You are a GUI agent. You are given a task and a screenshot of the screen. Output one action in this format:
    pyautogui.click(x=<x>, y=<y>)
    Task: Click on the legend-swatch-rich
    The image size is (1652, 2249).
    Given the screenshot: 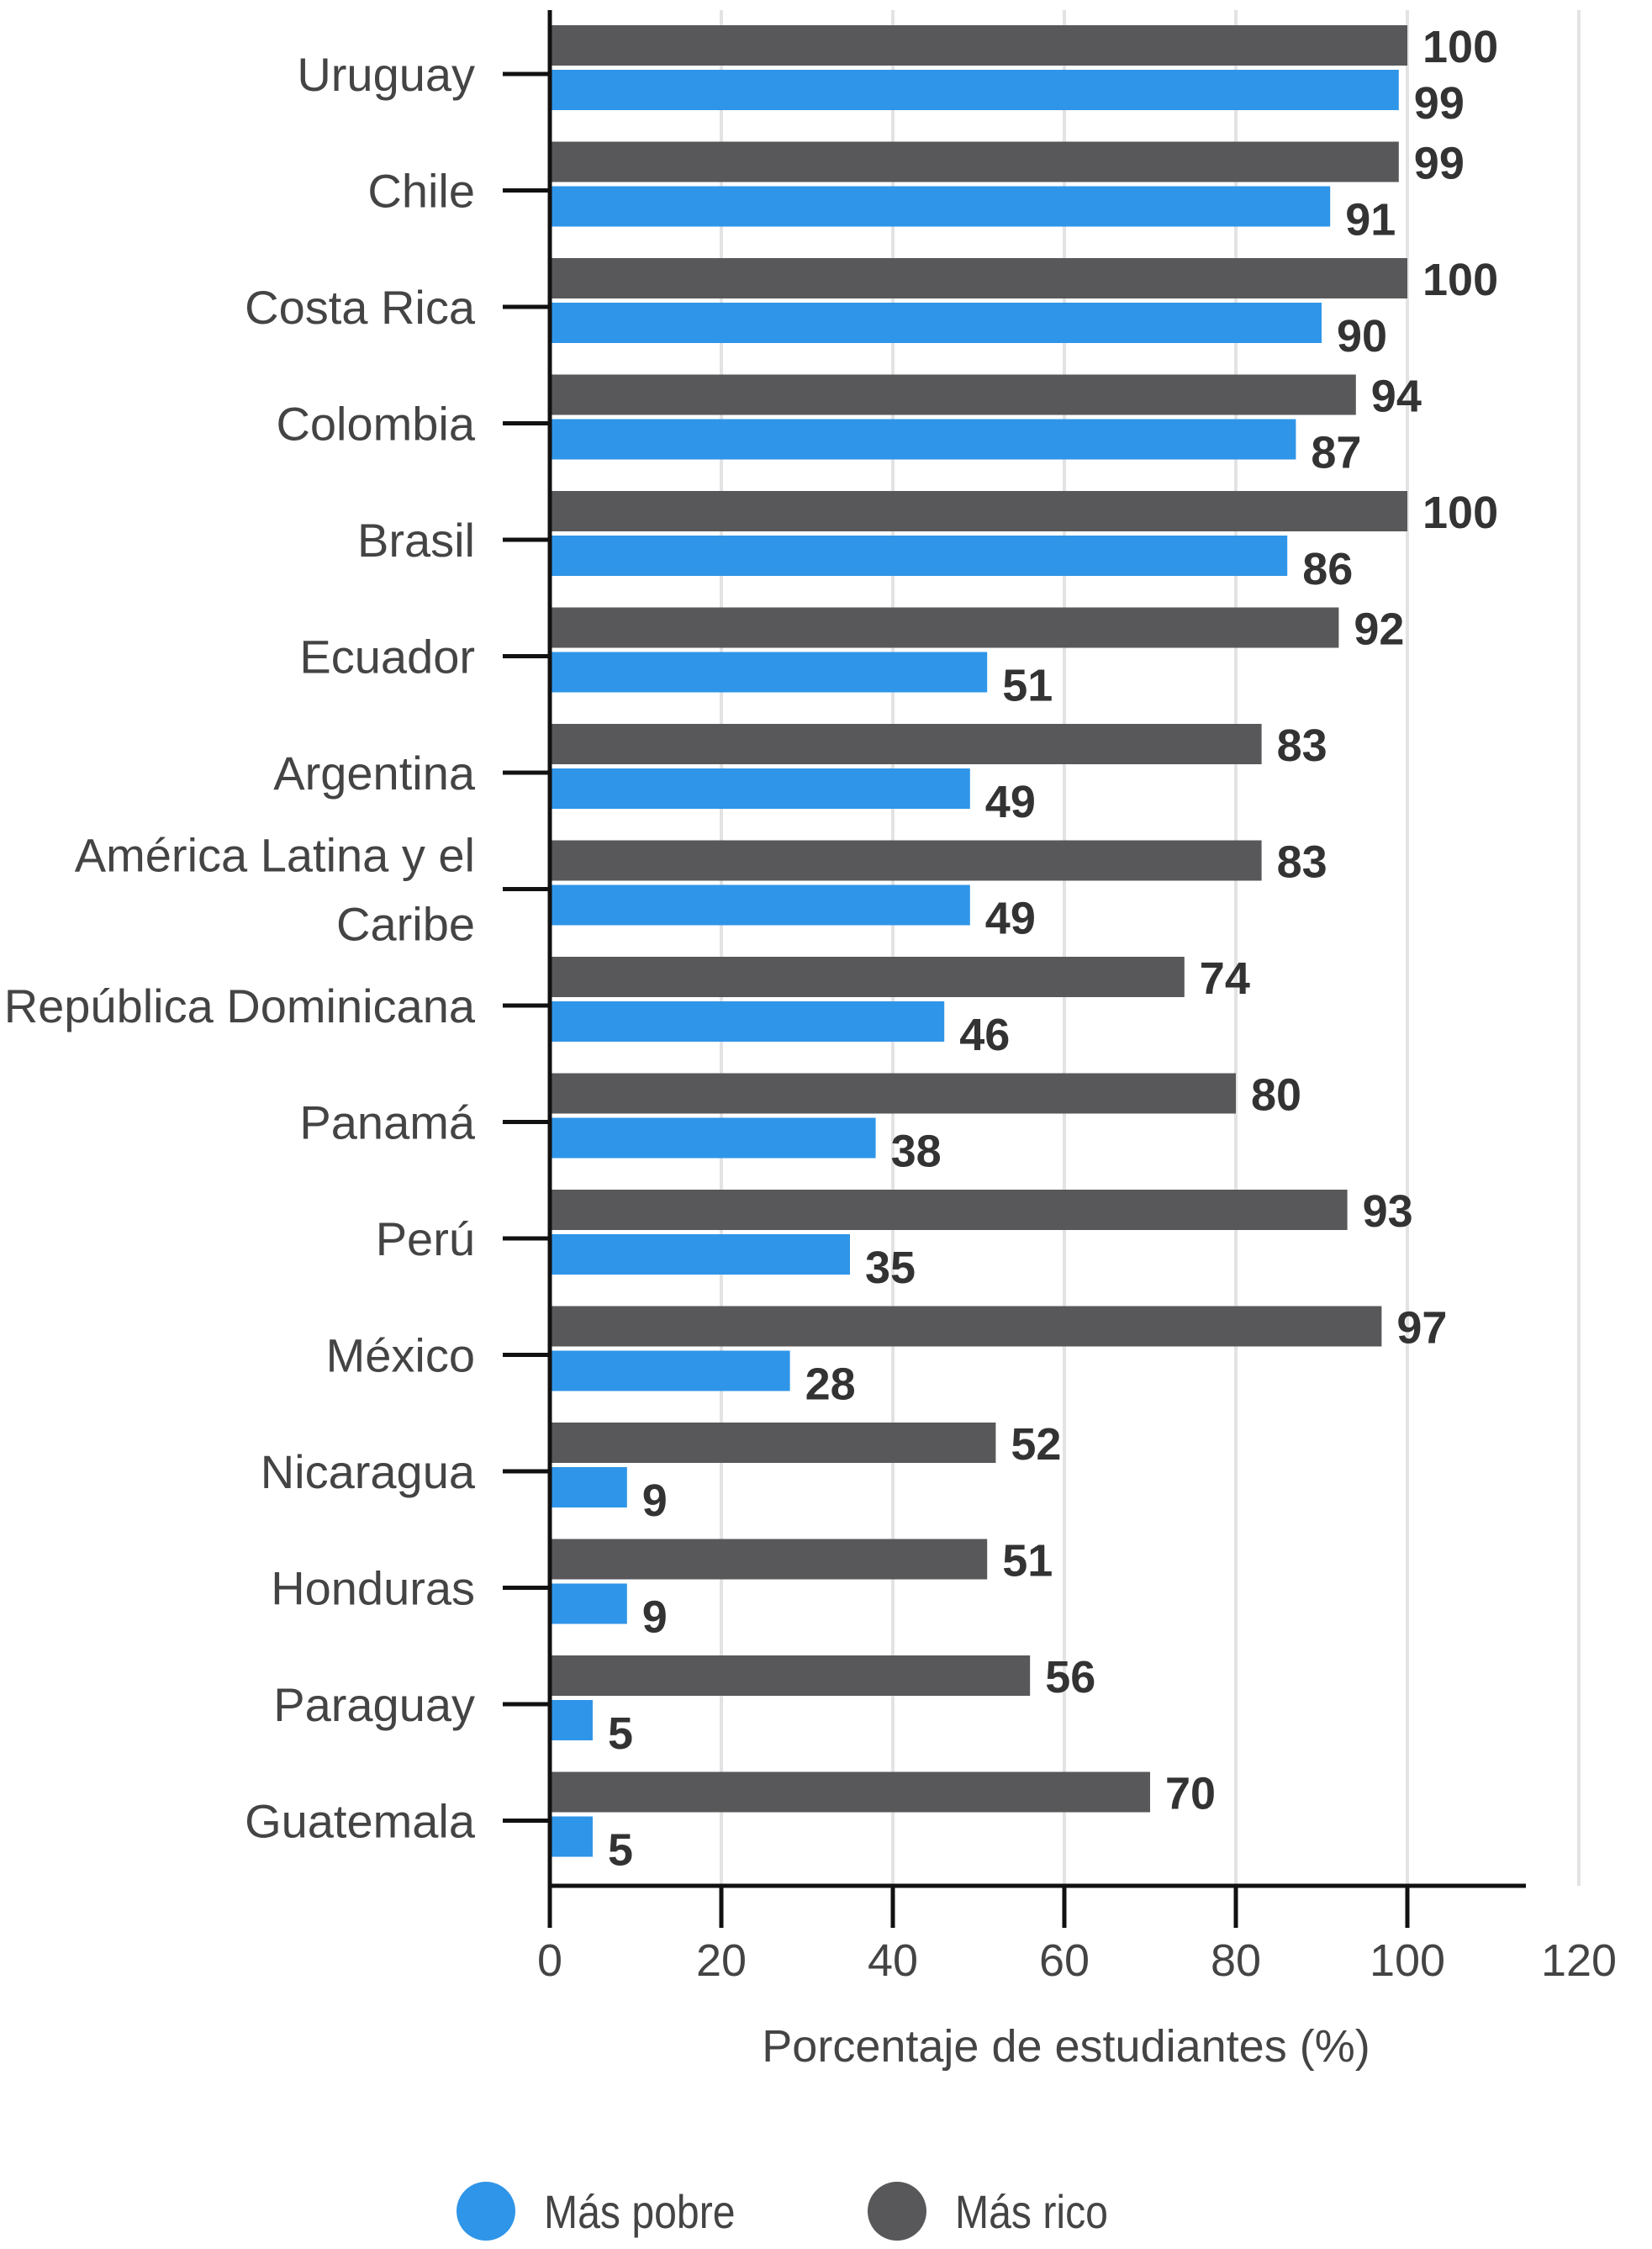 What is the action you would take?
    pyautogui.click(x=897, y=2211)
    